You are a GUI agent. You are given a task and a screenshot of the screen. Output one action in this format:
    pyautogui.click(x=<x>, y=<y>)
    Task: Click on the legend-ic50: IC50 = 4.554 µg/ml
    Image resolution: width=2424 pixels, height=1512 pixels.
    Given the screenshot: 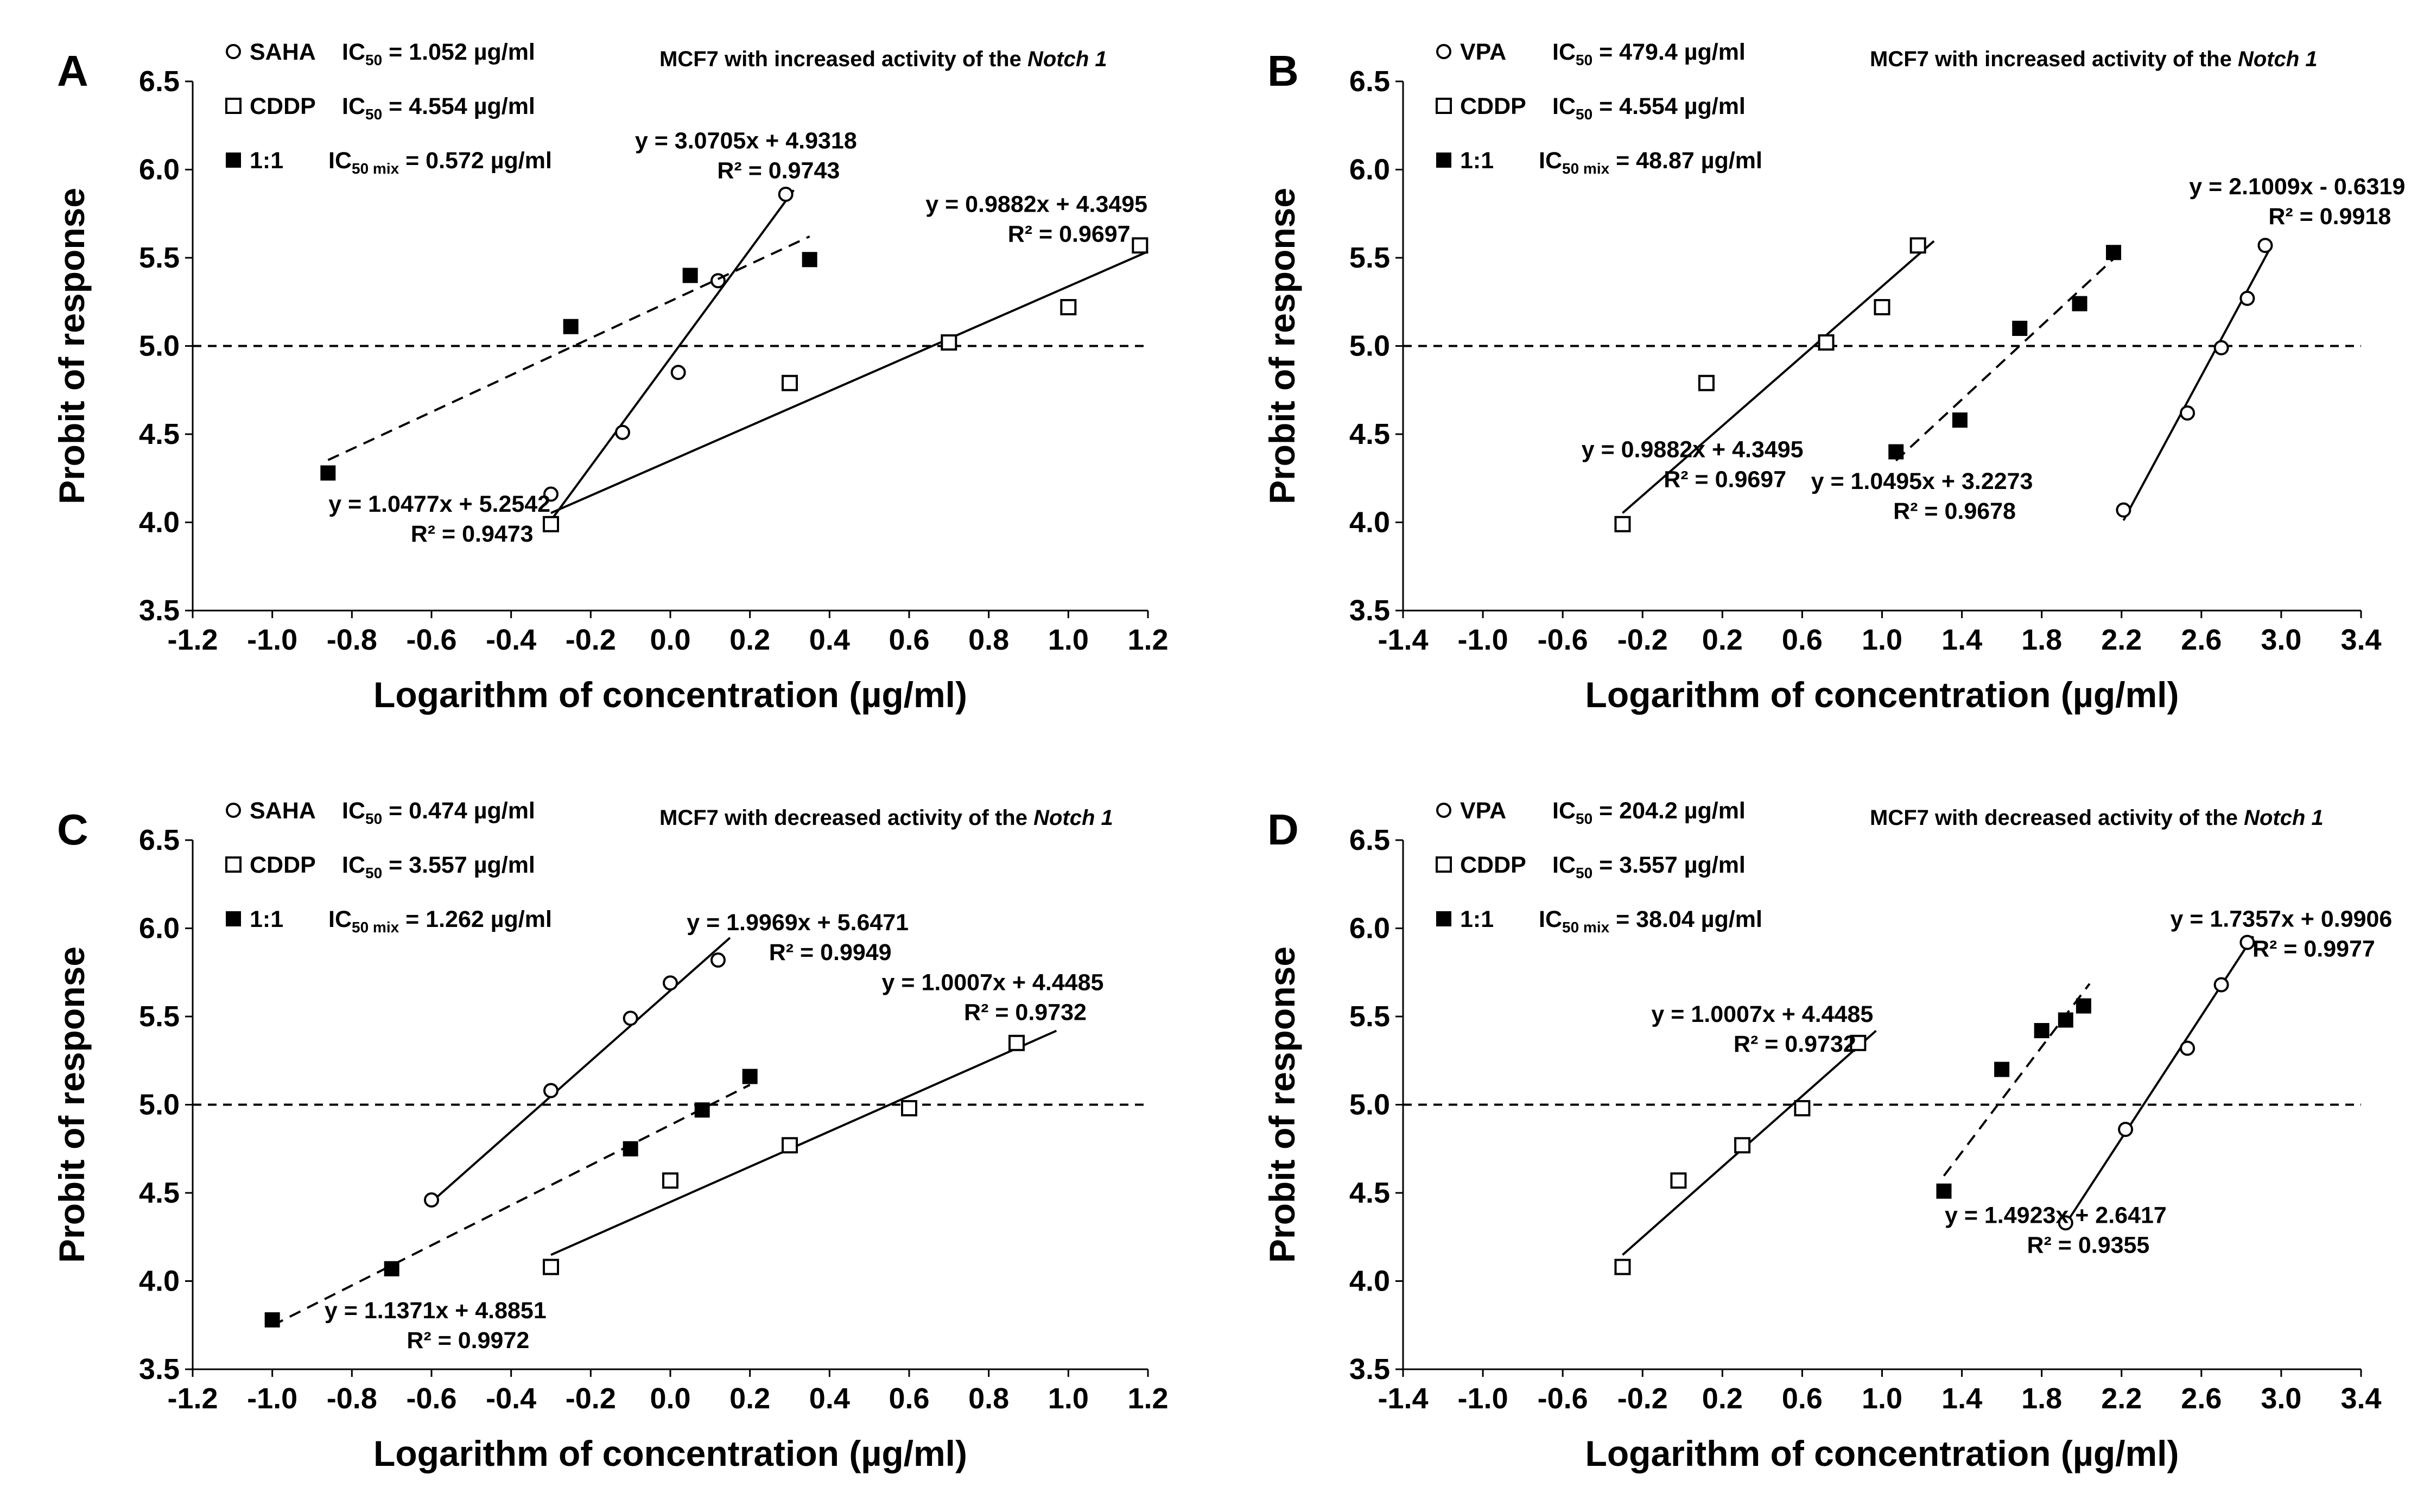 What is the action you would take?
    pyautogui.click(x=438, y=108)
    